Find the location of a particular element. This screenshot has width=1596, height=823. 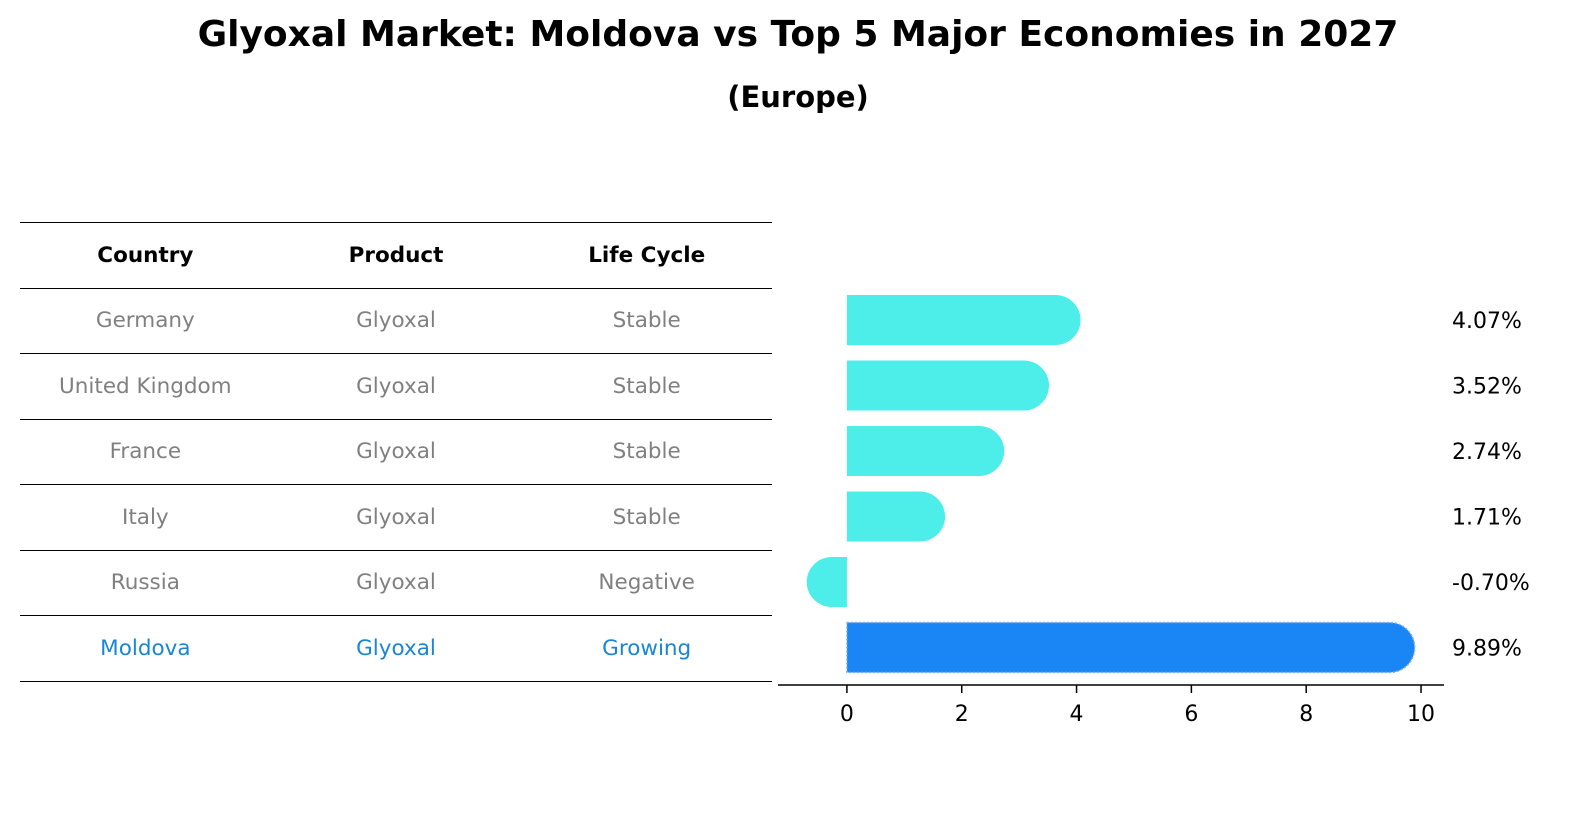

x-tick-label: 2 is located at coordinates (962, 714).